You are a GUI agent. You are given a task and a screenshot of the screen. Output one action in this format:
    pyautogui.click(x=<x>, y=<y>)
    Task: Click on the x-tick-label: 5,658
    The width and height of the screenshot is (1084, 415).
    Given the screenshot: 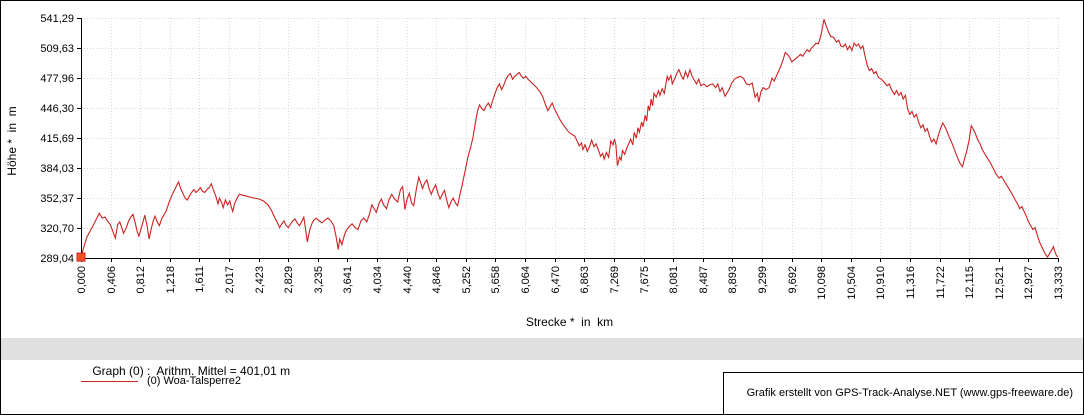 What is the action you would take?
    pyautogui.click(x=496, y=280)
    